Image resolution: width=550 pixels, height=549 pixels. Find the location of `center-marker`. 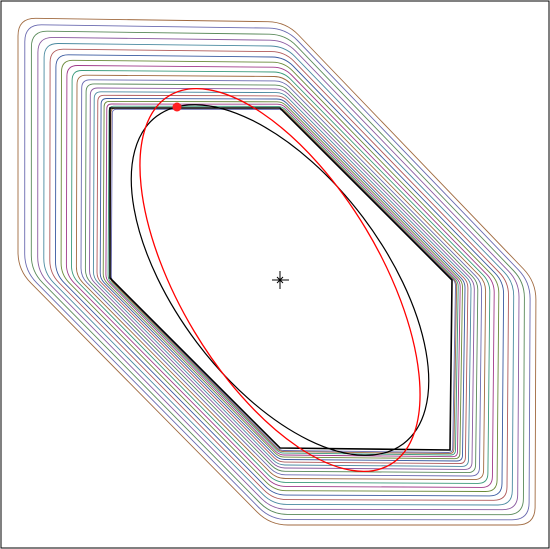

center-marker is located at coordinates (280, 280).